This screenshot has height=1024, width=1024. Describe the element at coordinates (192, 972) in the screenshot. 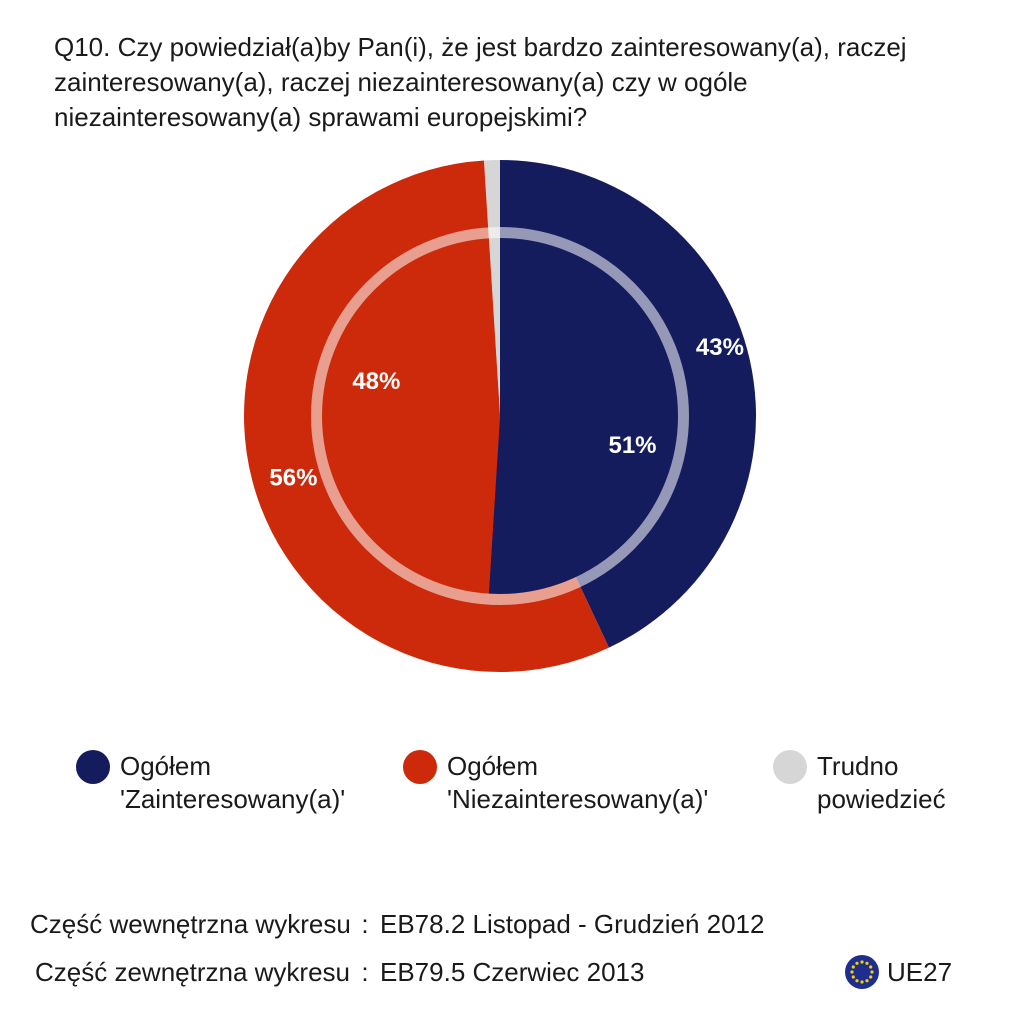

I see `source-outer-label: Część zewnętrzna wykresu` at that location.